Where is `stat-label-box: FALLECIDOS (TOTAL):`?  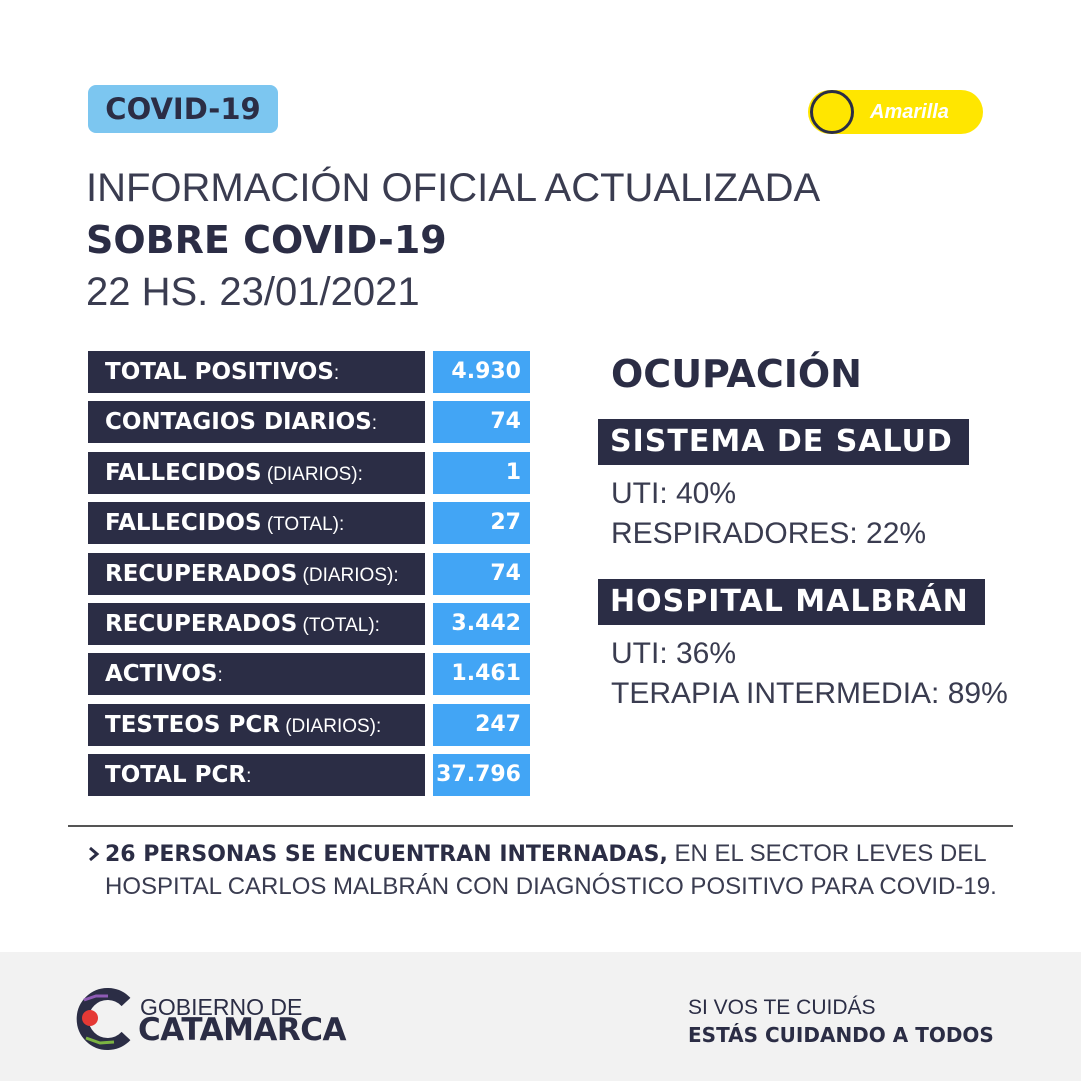 stat-label-box: FALLECIDOS (TOTAL): is located at coordinates (256, 523).